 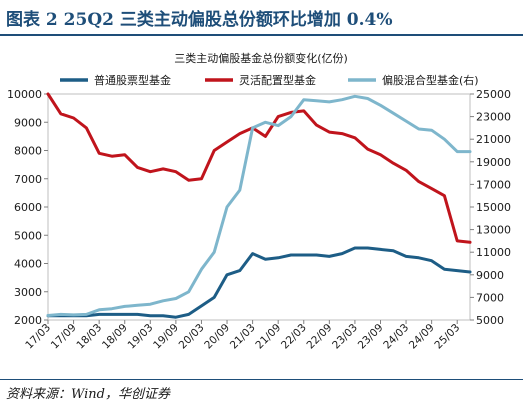 I want to click on figure-header: 图表 2 25Q2 三类主动偏股总份额环比增加 0.4%, so click(x=261, y=17).